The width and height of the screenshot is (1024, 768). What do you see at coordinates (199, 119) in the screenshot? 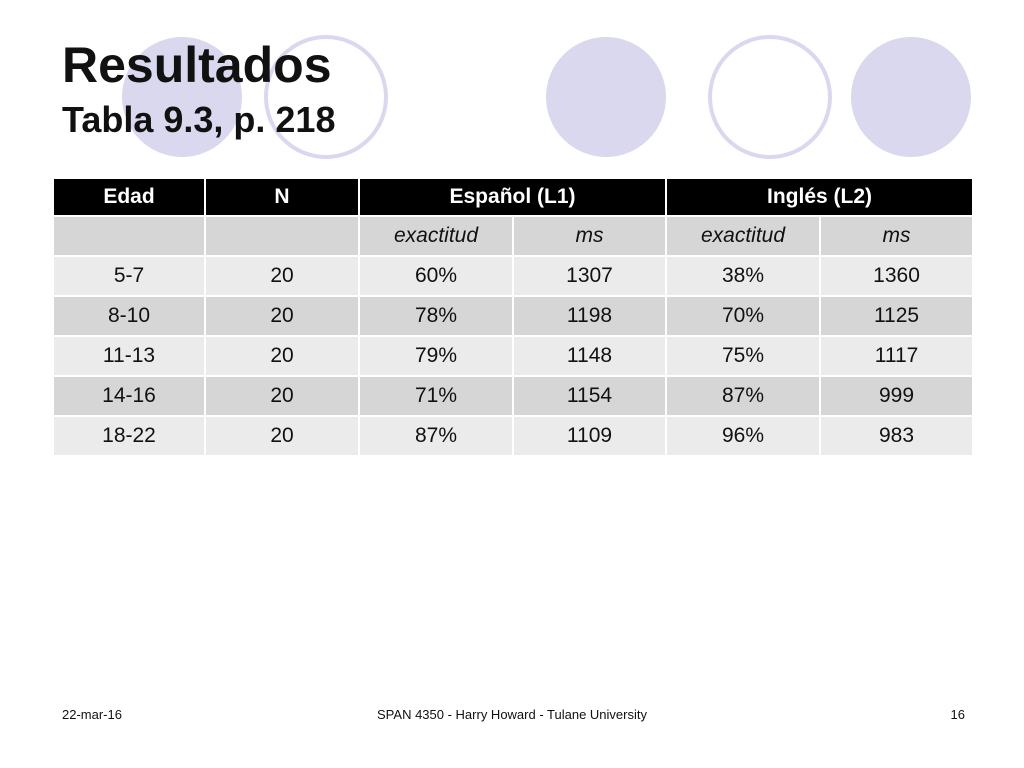
I see `slide-subtitle: Tabla 9.3, p. 218` at bounding box center [199, 119].